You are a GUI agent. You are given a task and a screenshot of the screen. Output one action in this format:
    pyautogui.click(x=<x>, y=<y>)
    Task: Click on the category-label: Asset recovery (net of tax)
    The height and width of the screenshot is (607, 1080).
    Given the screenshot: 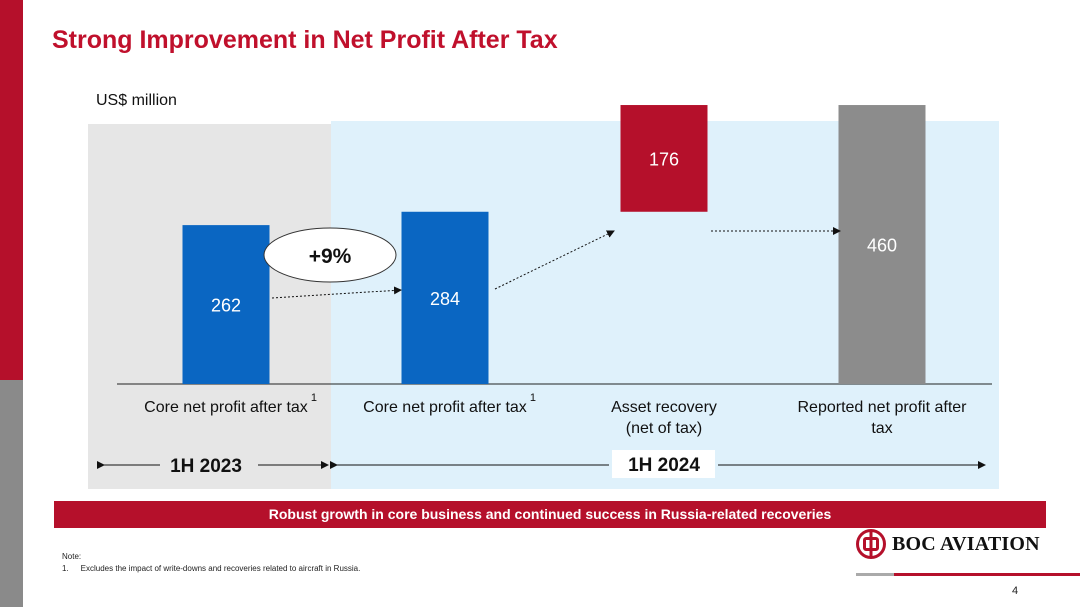 What is the action you would take?
    pyautogui.click(x=664, y=418)
    